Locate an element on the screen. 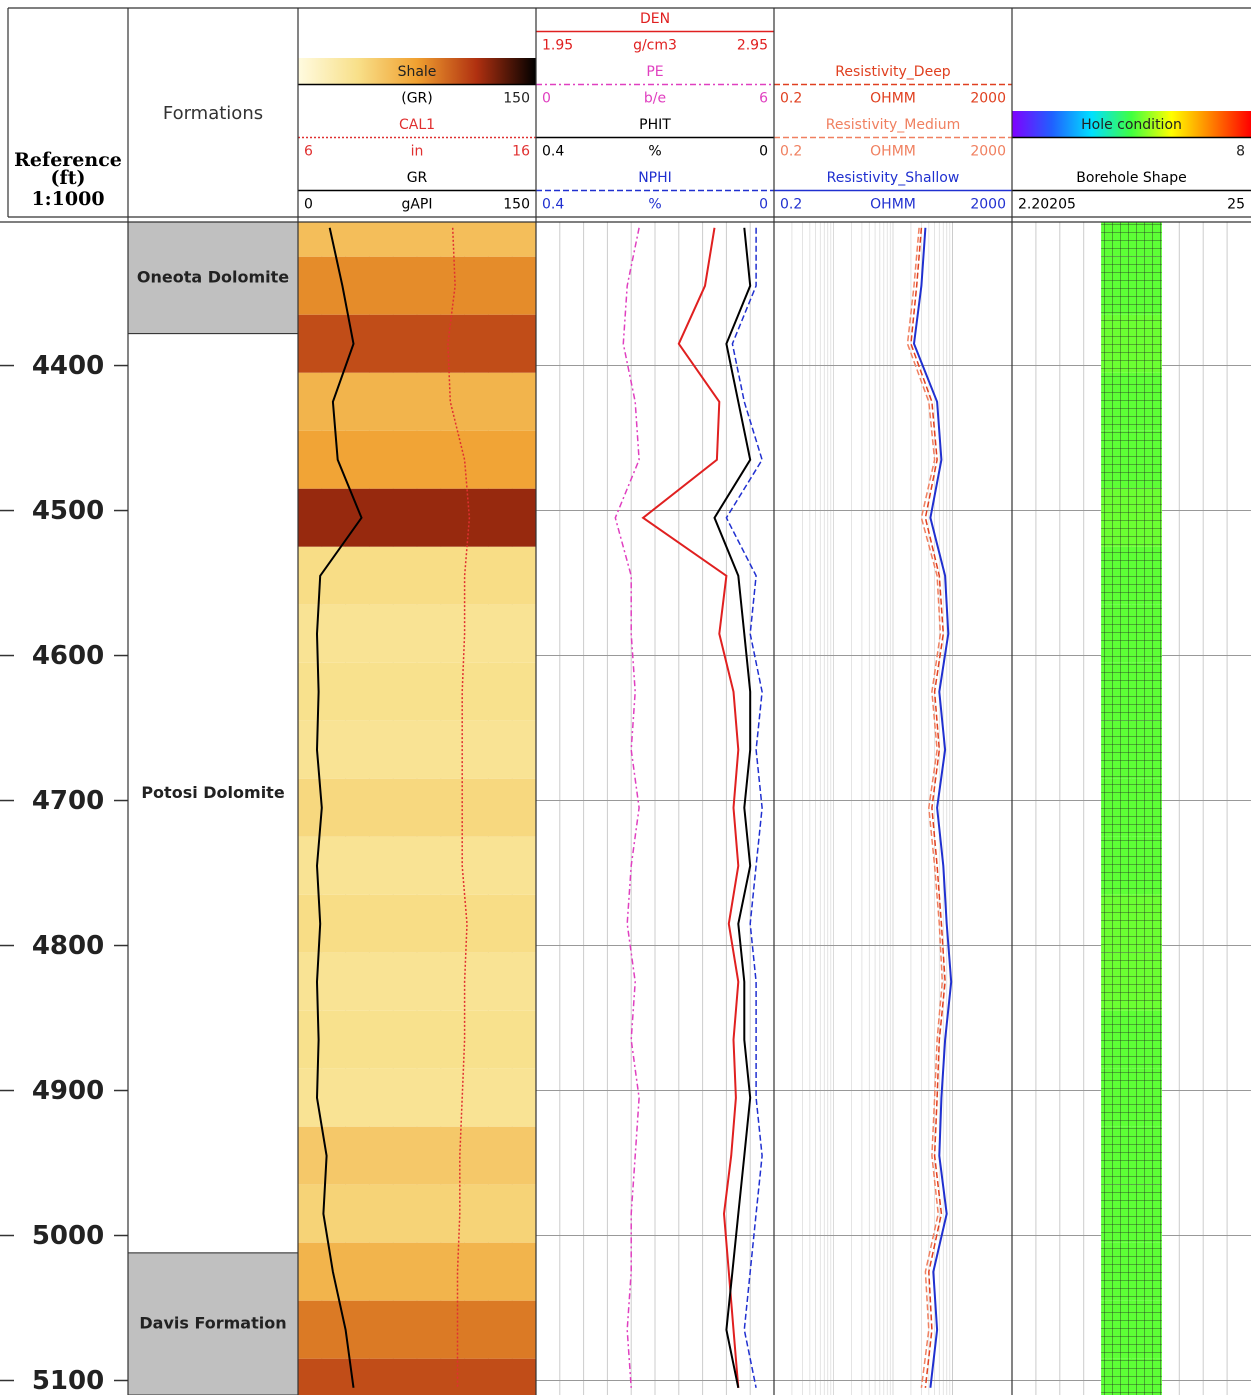  depth-label: 4500 is located at coordinates (68, 511).